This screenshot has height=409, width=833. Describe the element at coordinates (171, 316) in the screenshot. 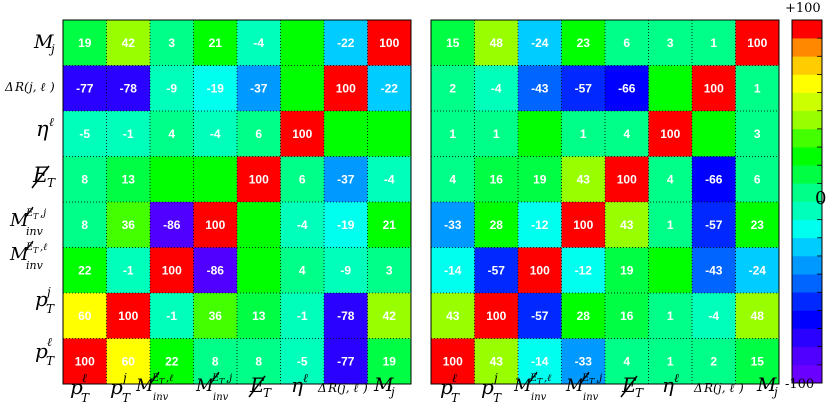

I see `cell-value-label: -1` at that location.